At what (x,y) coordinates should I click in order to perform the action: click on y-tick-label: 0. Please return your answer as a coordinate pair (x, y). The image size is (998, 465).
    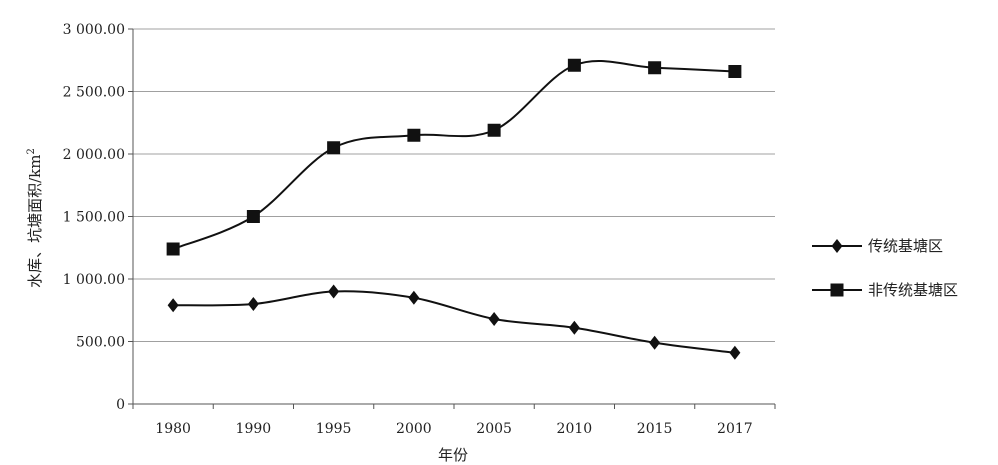
    Looking at the image, I should click on (120, 405).